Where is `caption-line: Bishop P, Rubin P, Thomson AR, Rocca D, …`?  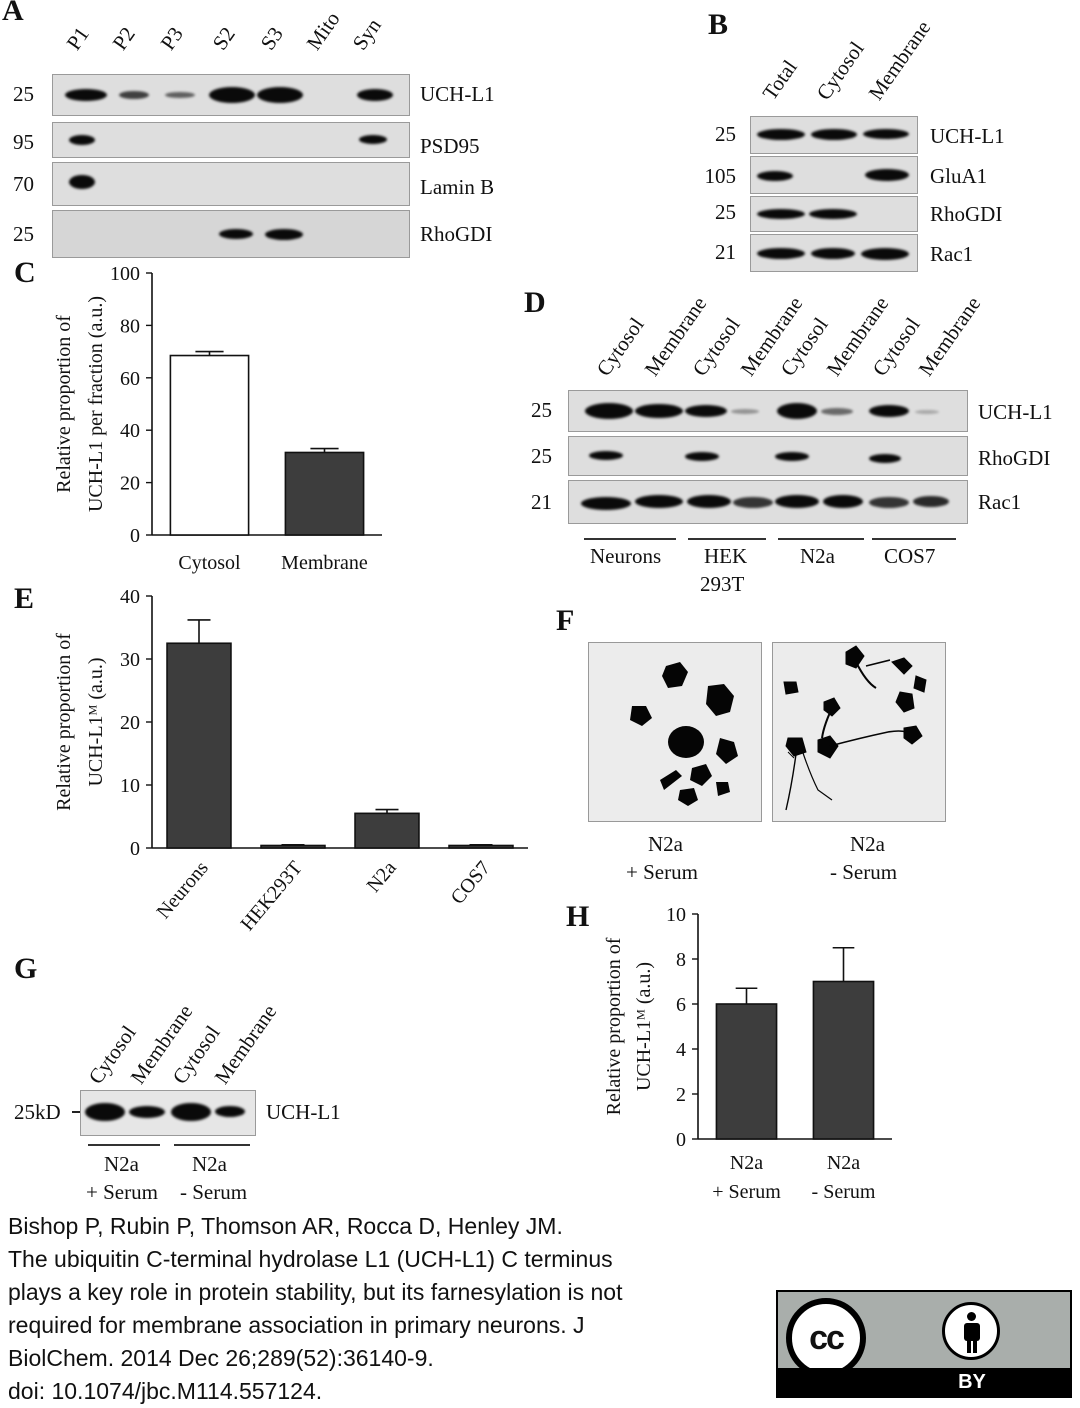
caption-line: Bishop P, Rubin P, Thomson AR, Rocca D, … is located at coordinates (285, 1226).